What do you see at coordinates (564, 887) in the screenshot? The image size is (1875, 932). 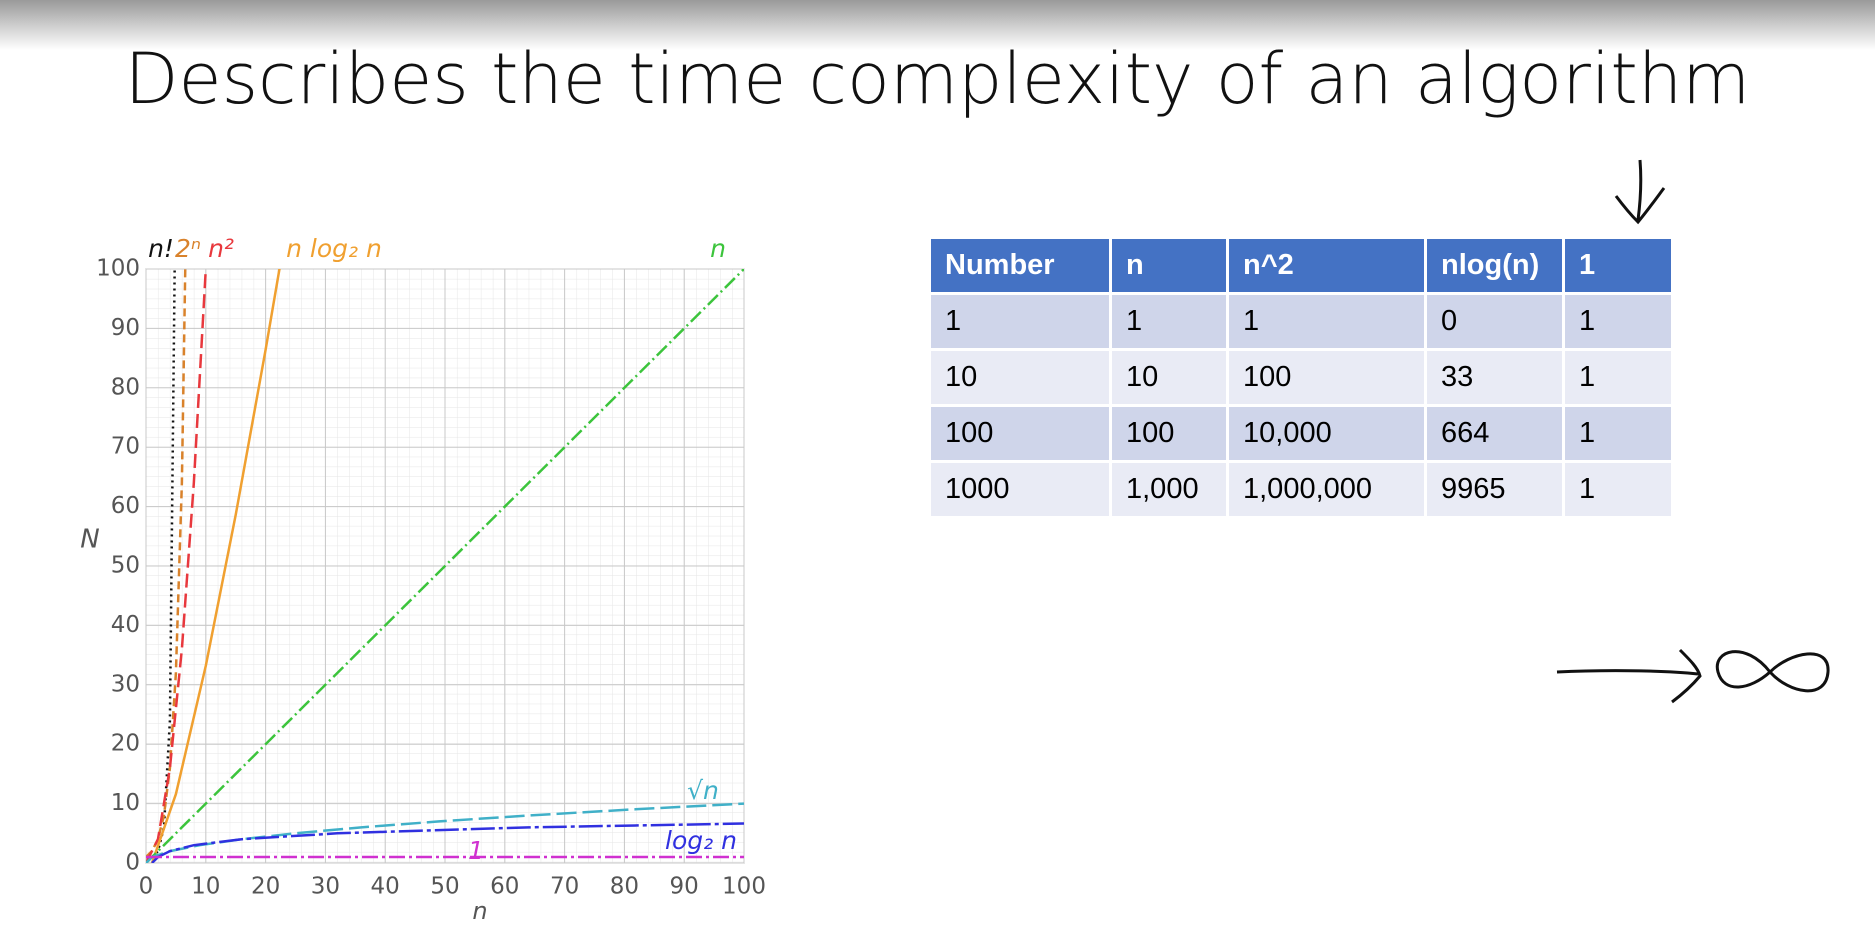 I see `x-tick-label: 70` at bounding box center [564, 887].